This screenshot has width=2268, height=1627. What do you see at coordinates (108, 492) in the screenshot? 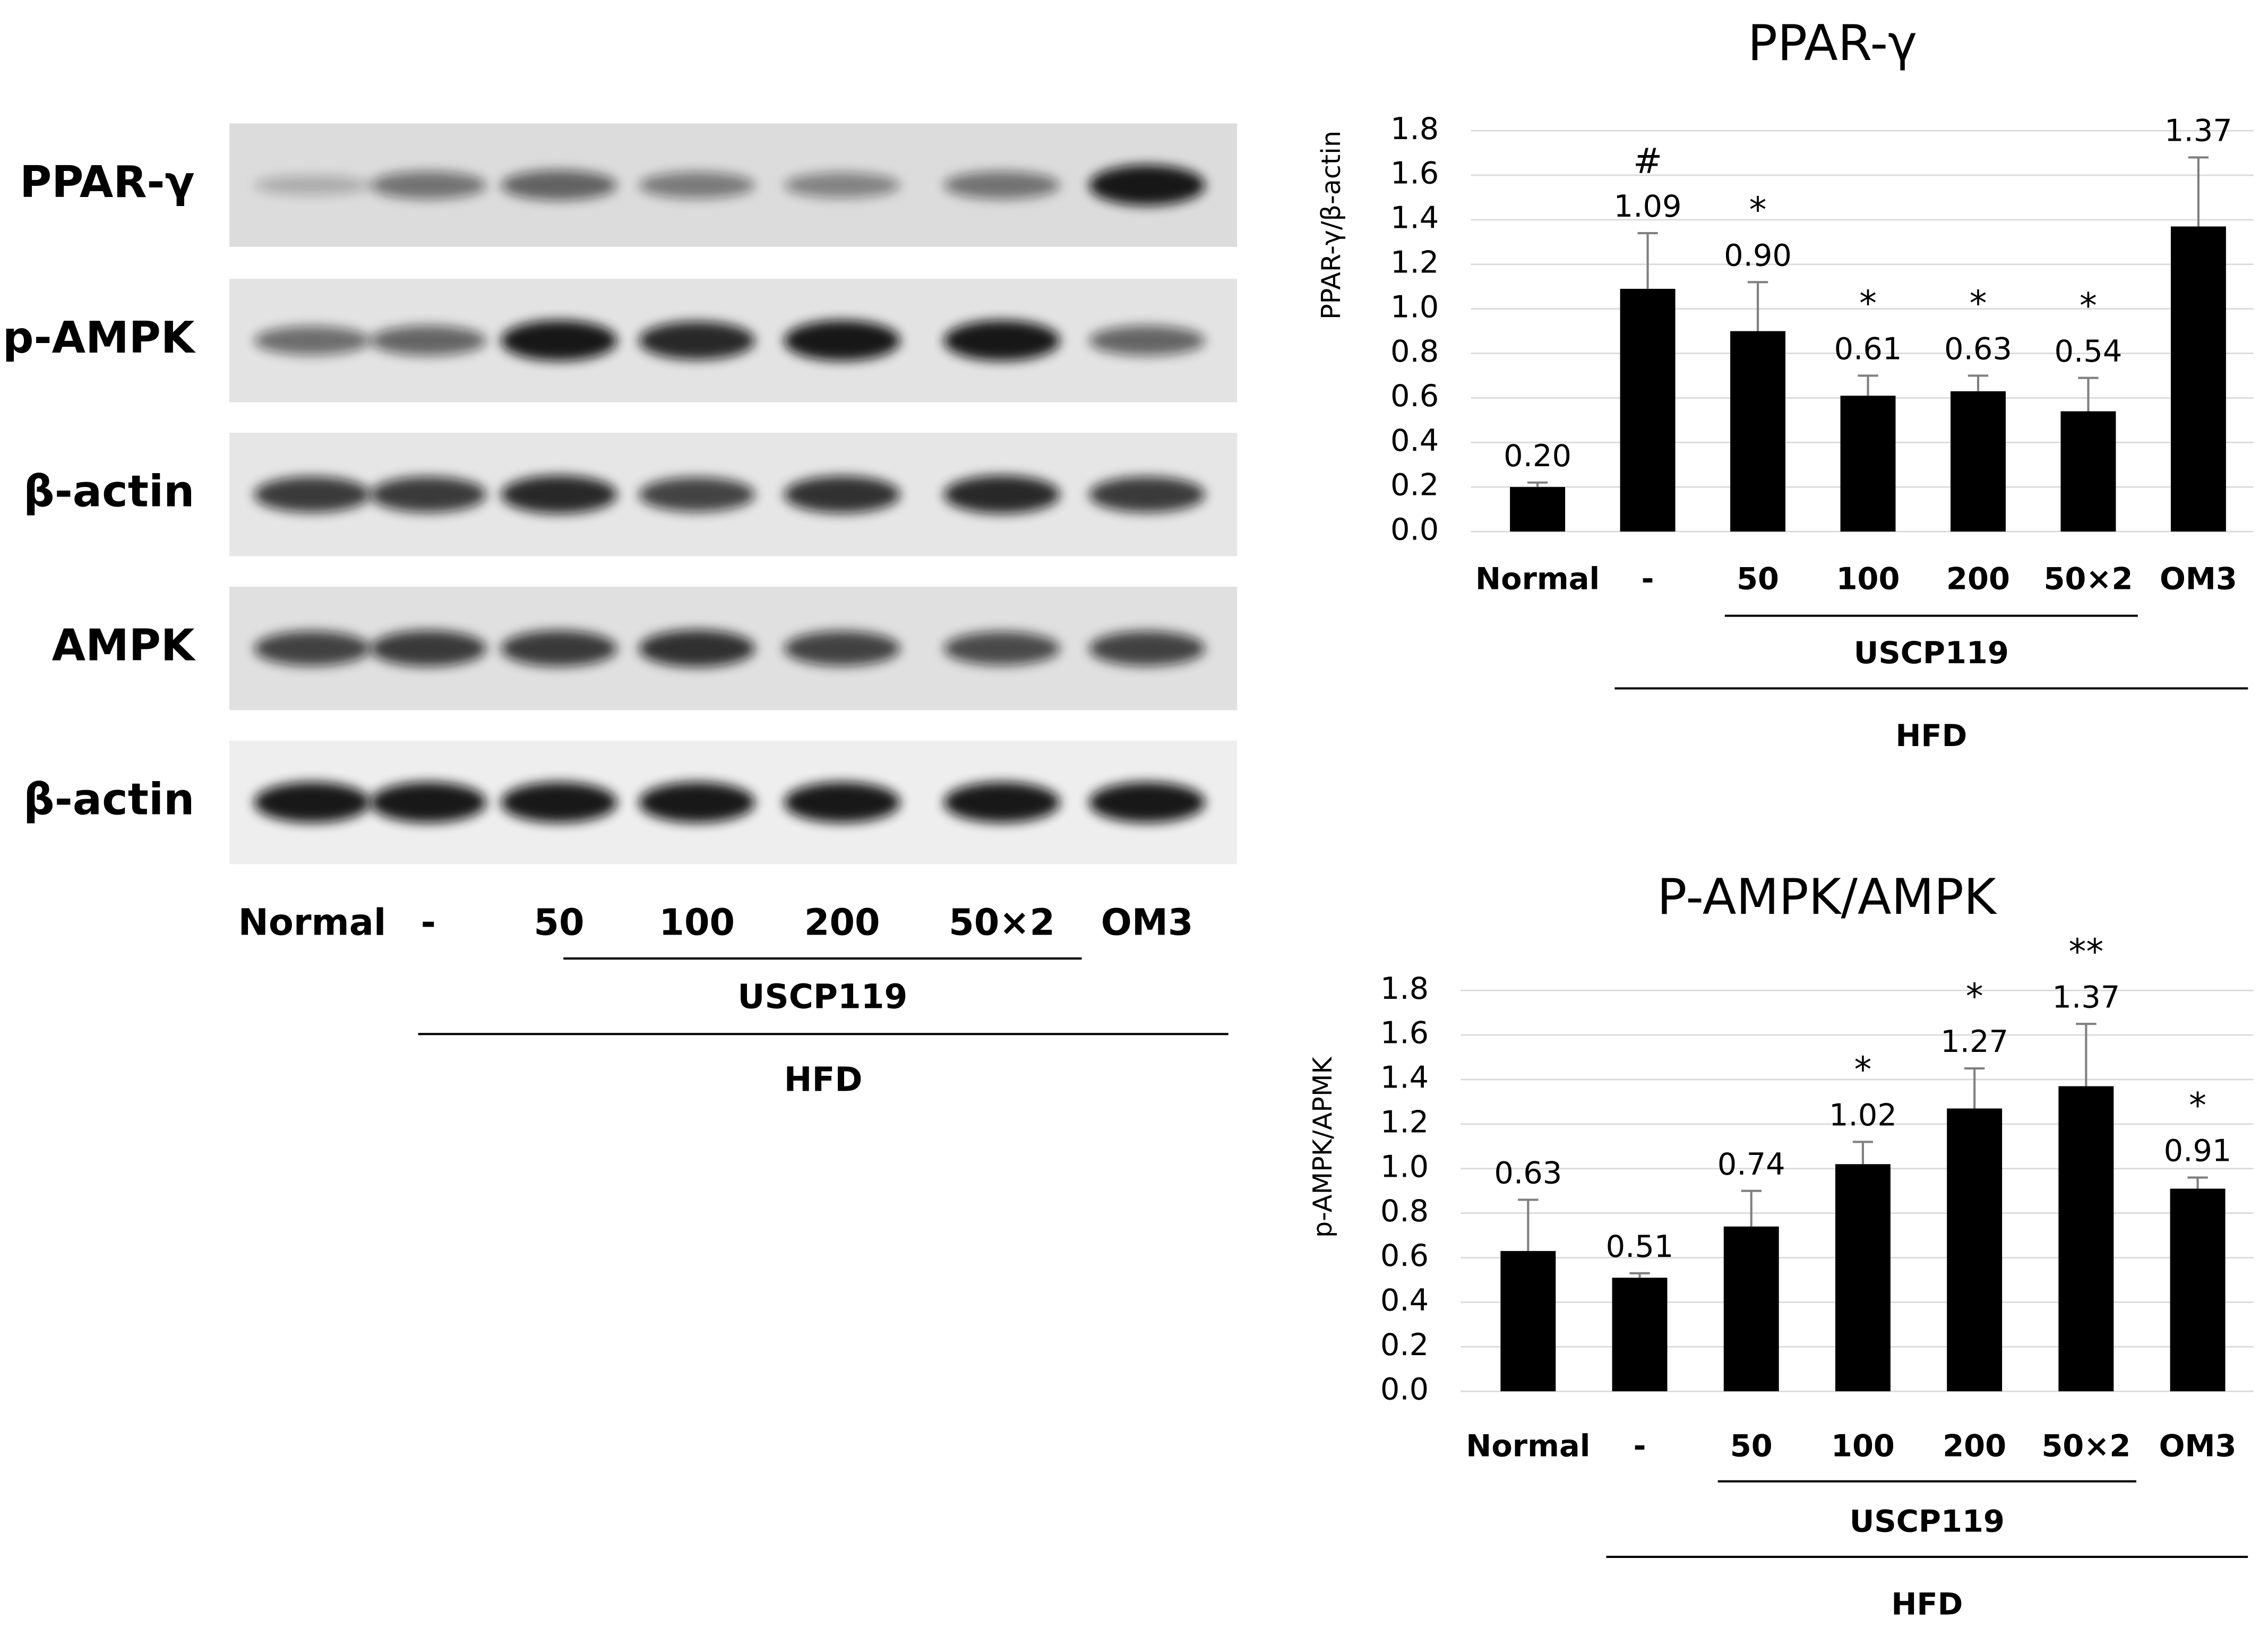
I see `blot-row-label: β-actin` at bounding box center [108, 492].